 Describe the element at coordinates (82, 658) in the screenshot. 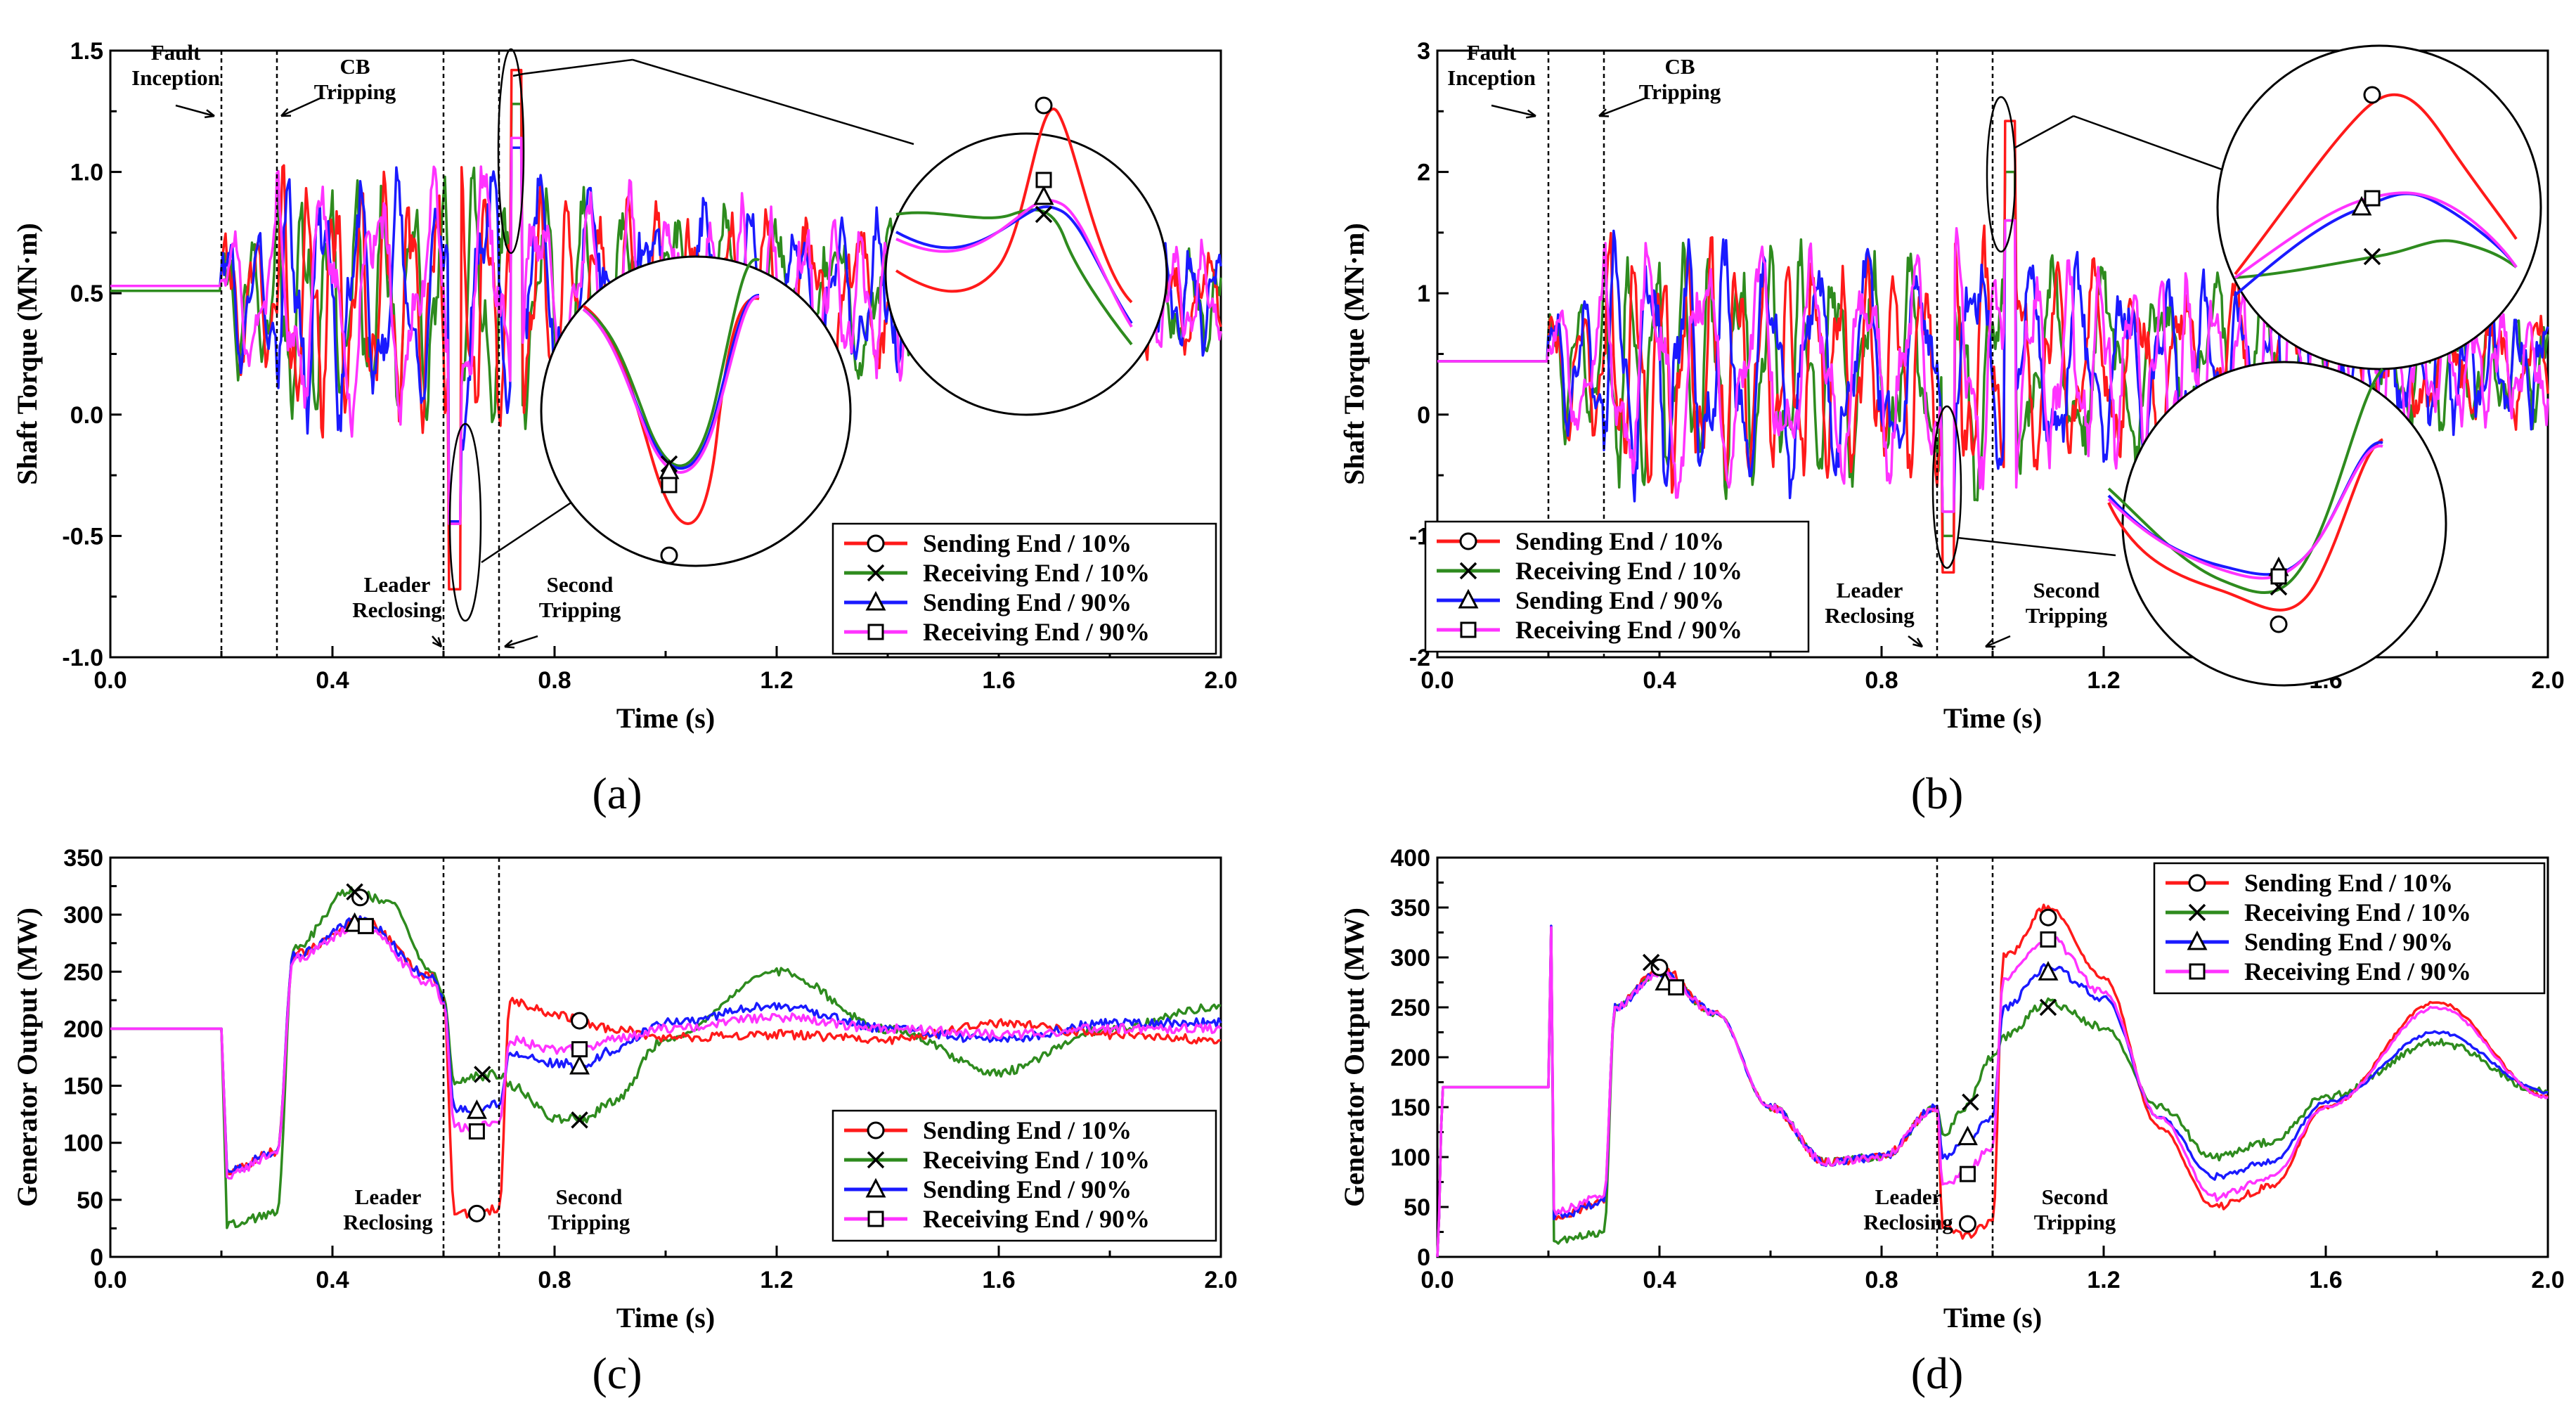

I see `y-tick-label: -1.0` at that location.